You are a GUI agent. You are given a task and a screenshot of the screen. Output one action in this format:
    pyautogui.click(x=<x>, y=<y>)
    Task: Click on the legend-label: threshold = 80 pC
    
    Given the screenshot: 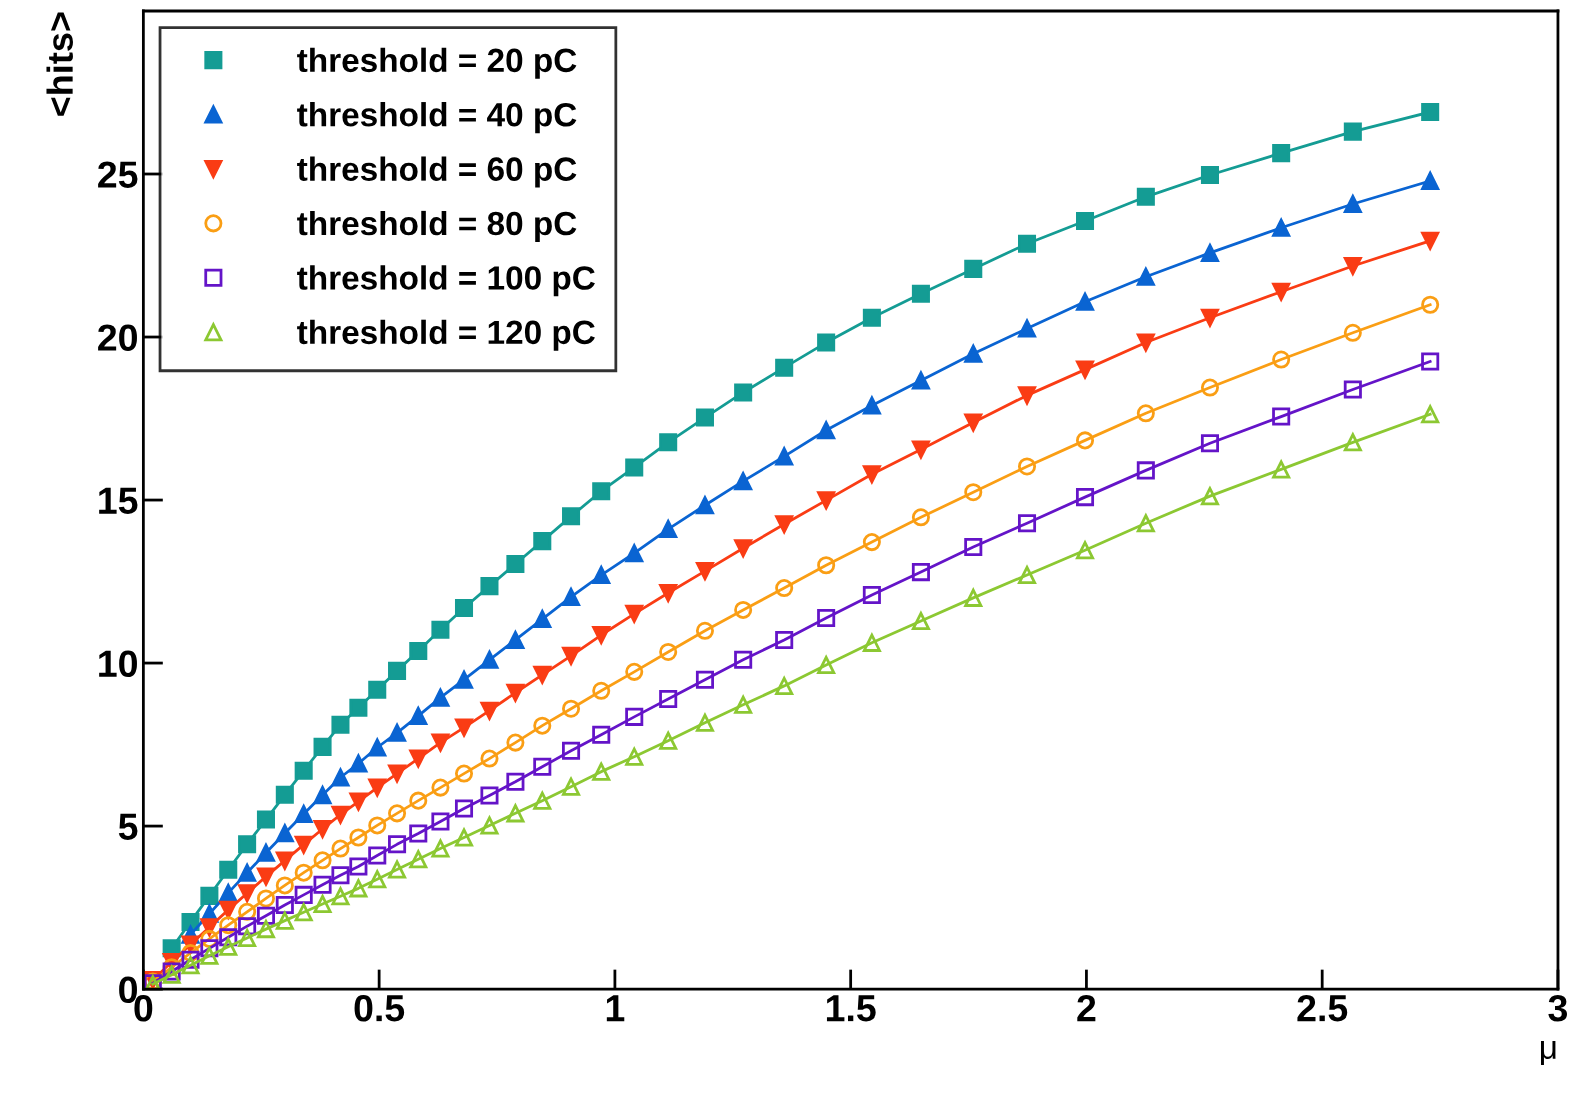 What is the action you would take?
    pyautogui.click(x=437, y=226)
    